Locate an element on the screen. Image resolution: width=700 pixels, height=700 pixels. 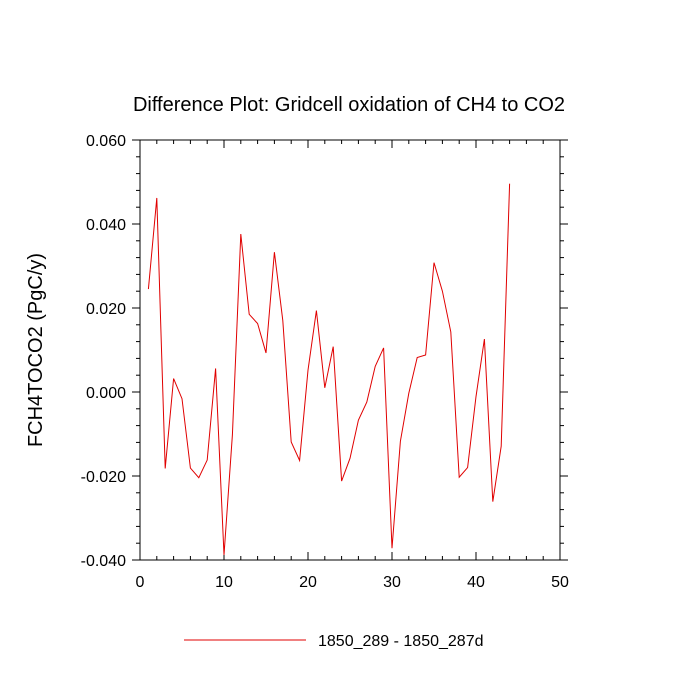
x-tick-label: 0 is located at coordinates (140, 582).